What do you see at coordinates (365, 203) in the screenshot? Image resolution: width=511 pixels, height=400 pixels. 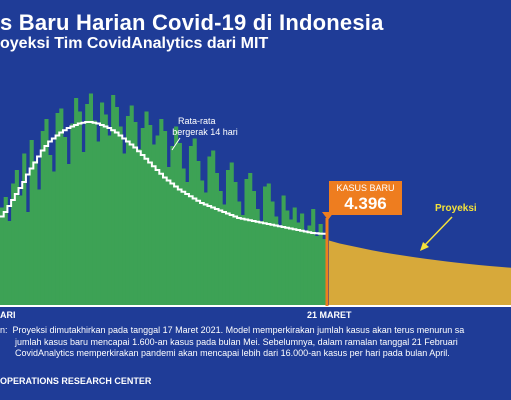 I see `current-cases-value: 4.396` at bounding box center [365, 203].